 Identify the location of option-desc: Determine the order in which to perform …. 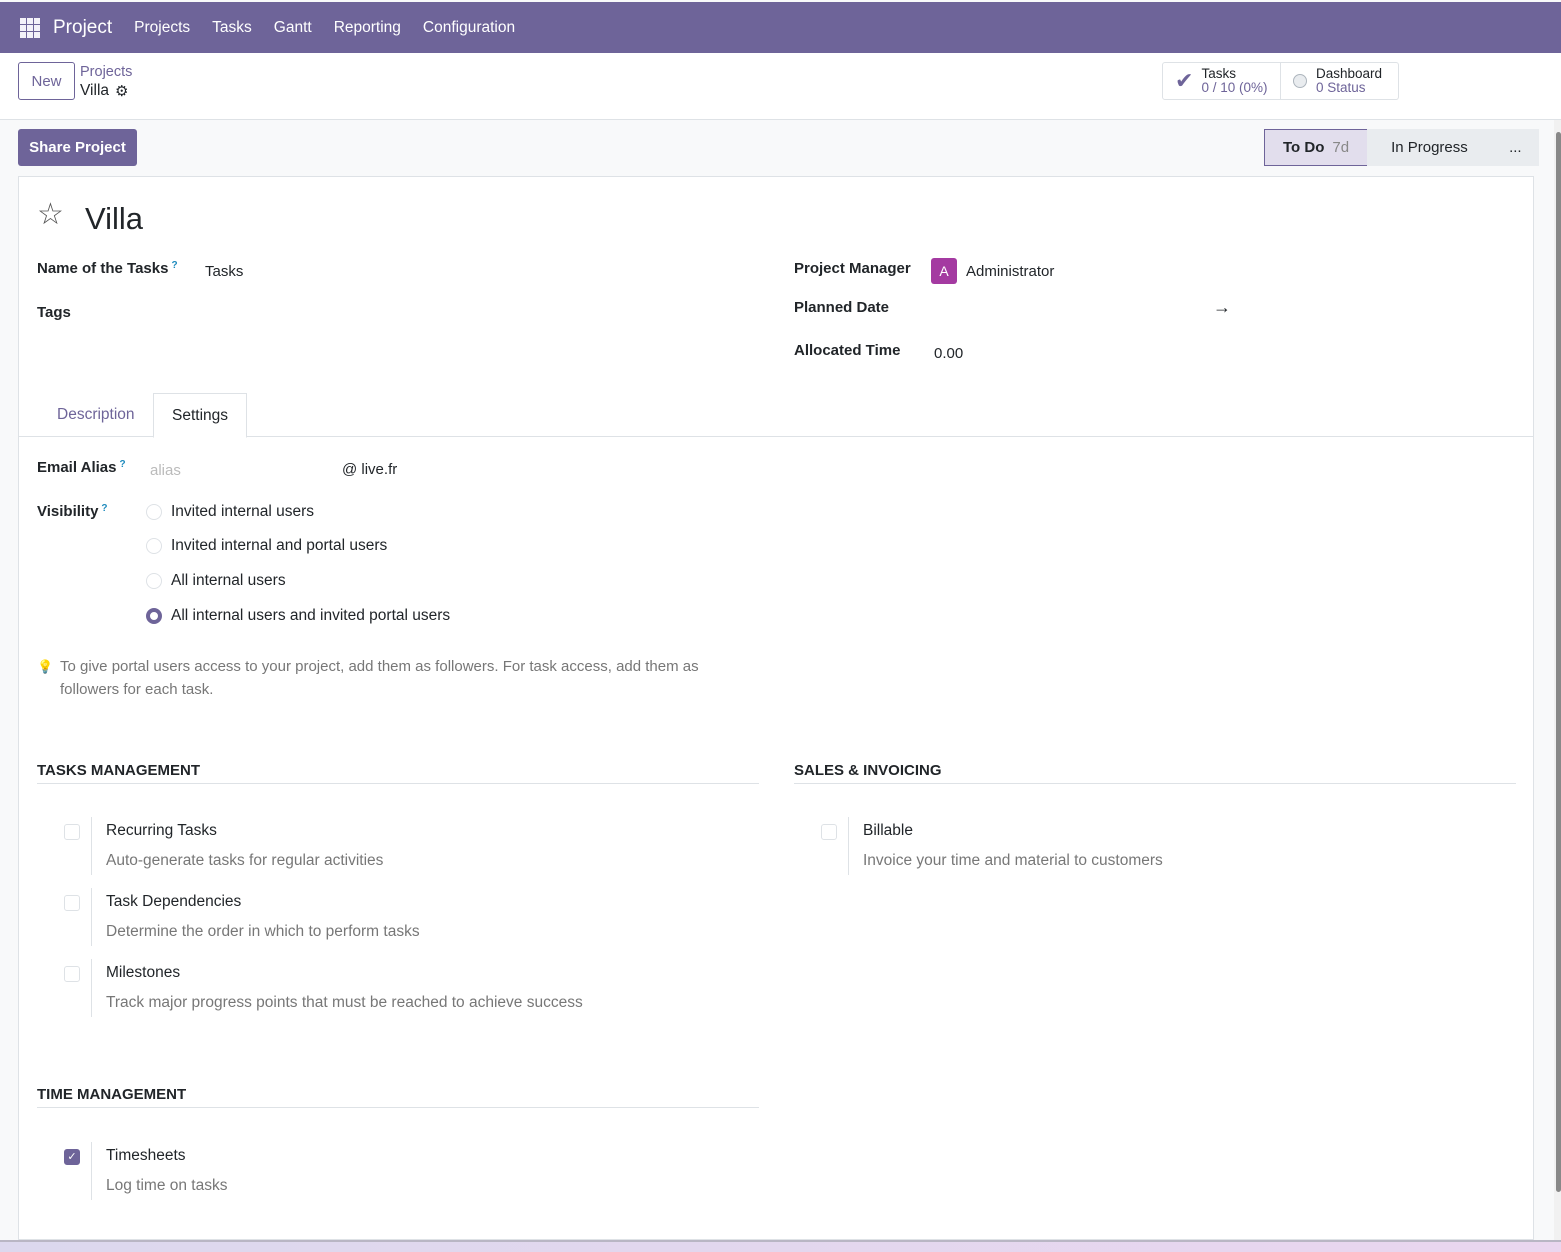
(263, 931).